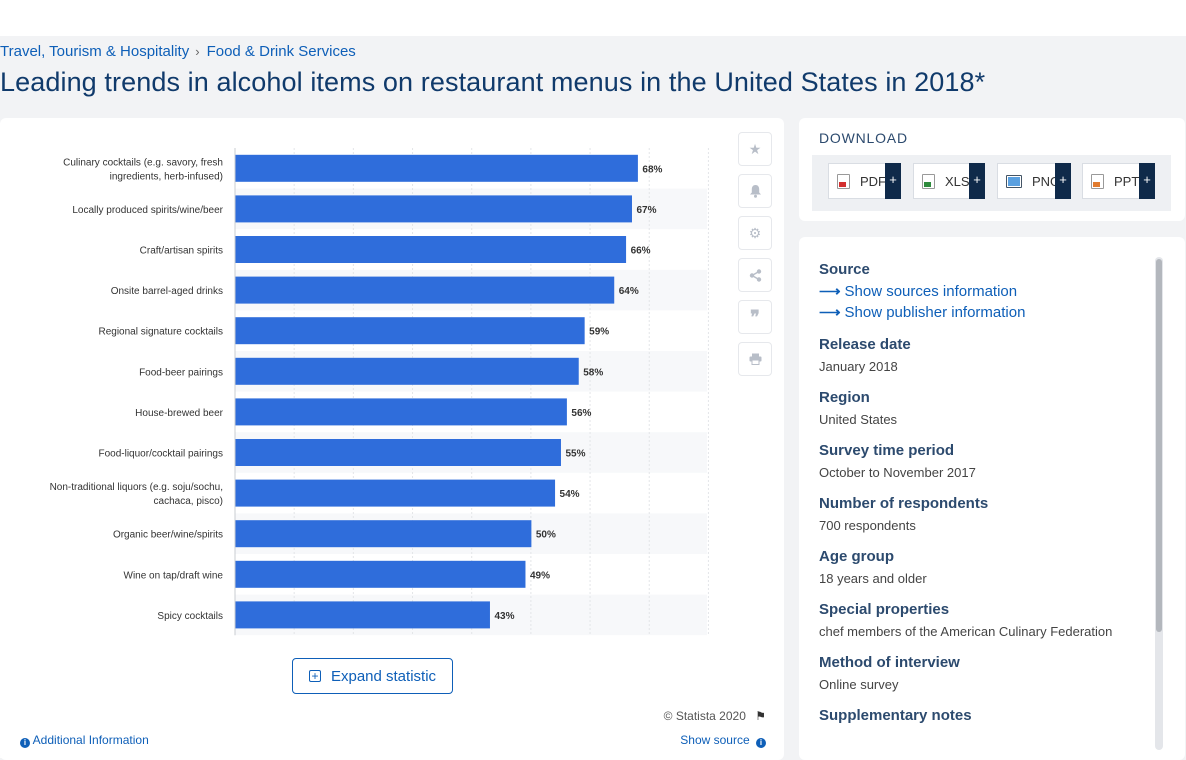  I want to click on quote-icon: ❞, so click(755, 316).